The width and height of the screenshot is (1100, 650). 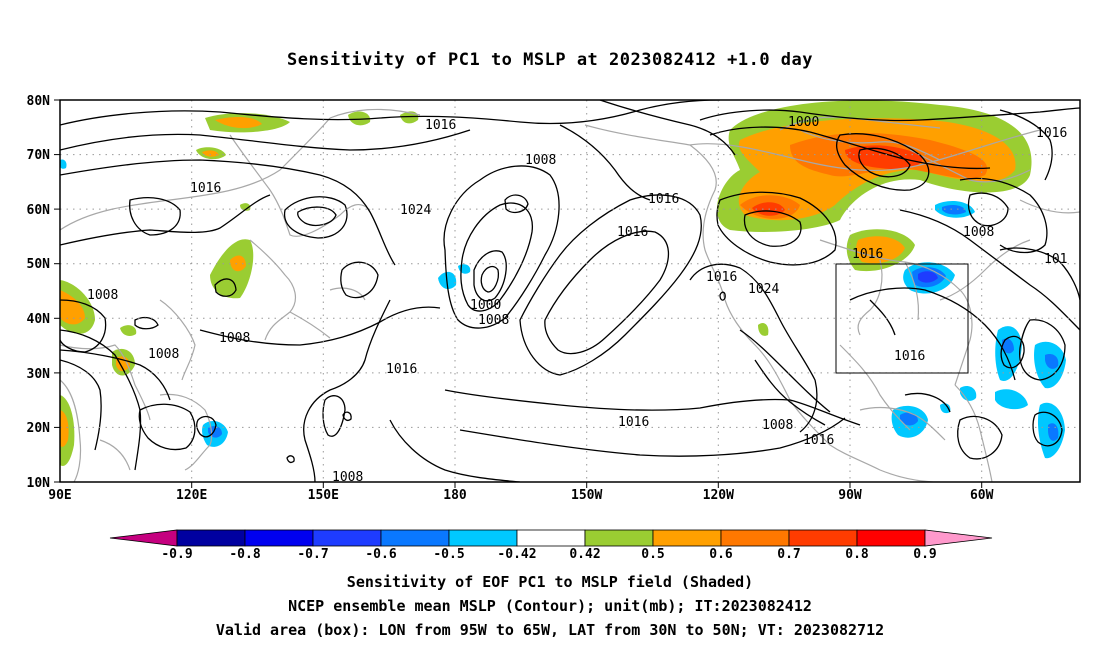 What do you see at coordinates (516, 554) in the screenshot?
I see `colorbar-tick-label: -0.42` at bounding box center [516, 554].